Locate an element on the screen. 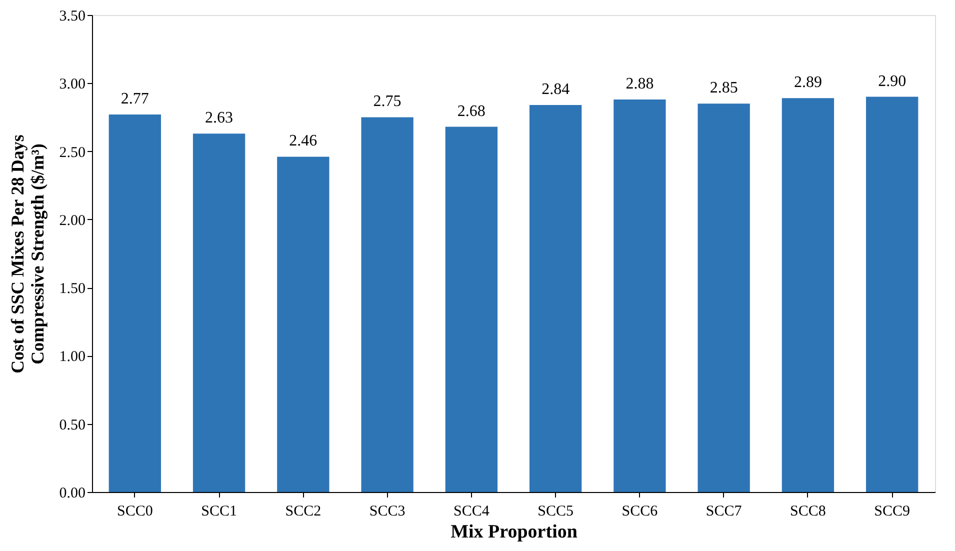 The width and height of the screenshot is (955, 551). data-label: 2.46 is located at coordinates (303, 141).